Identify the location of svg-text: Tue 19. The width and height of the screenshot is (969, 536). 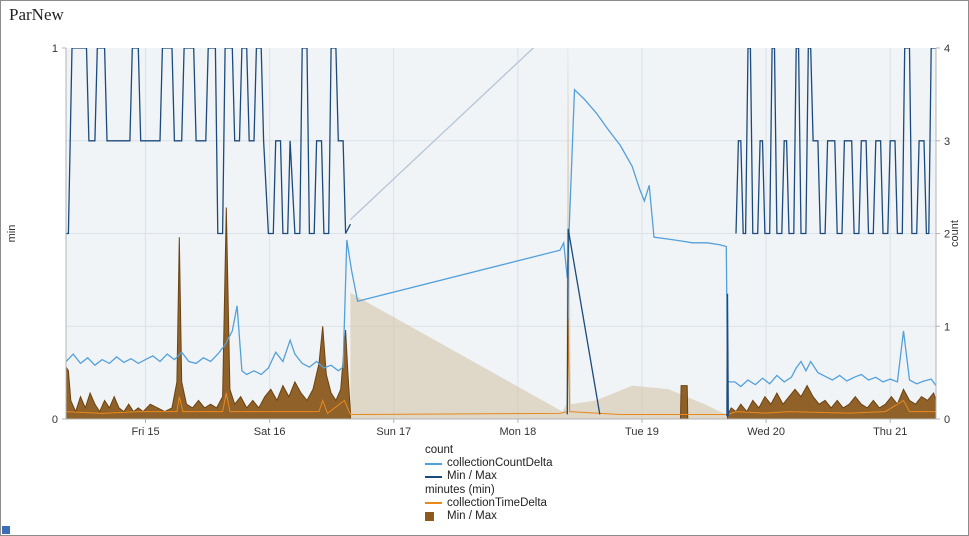
(642, 432).